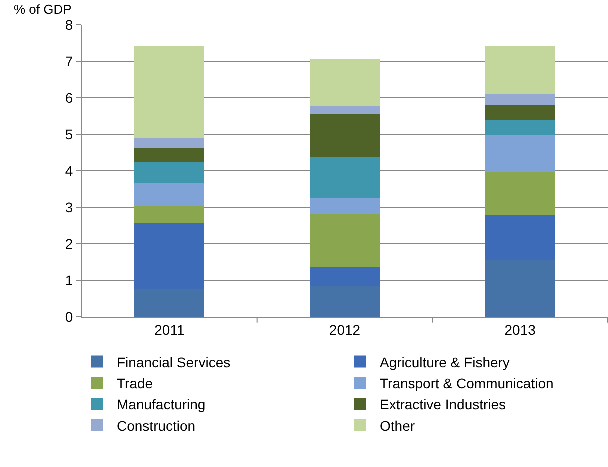 The width and height of the screenshot is (608, 467). What do you see at coordinates (443, 404) in the screenshot?
I see `legend-label: Extractive Industries` at bounding box center [443, 404].